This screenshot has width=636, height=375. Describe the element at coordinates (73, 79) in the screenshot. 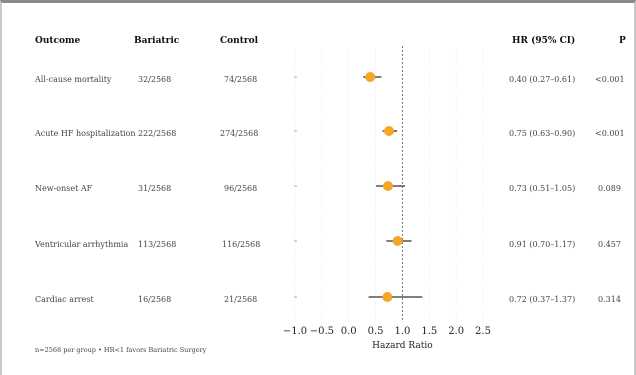

I see `row-outcome: All-cause mortality` at that location.